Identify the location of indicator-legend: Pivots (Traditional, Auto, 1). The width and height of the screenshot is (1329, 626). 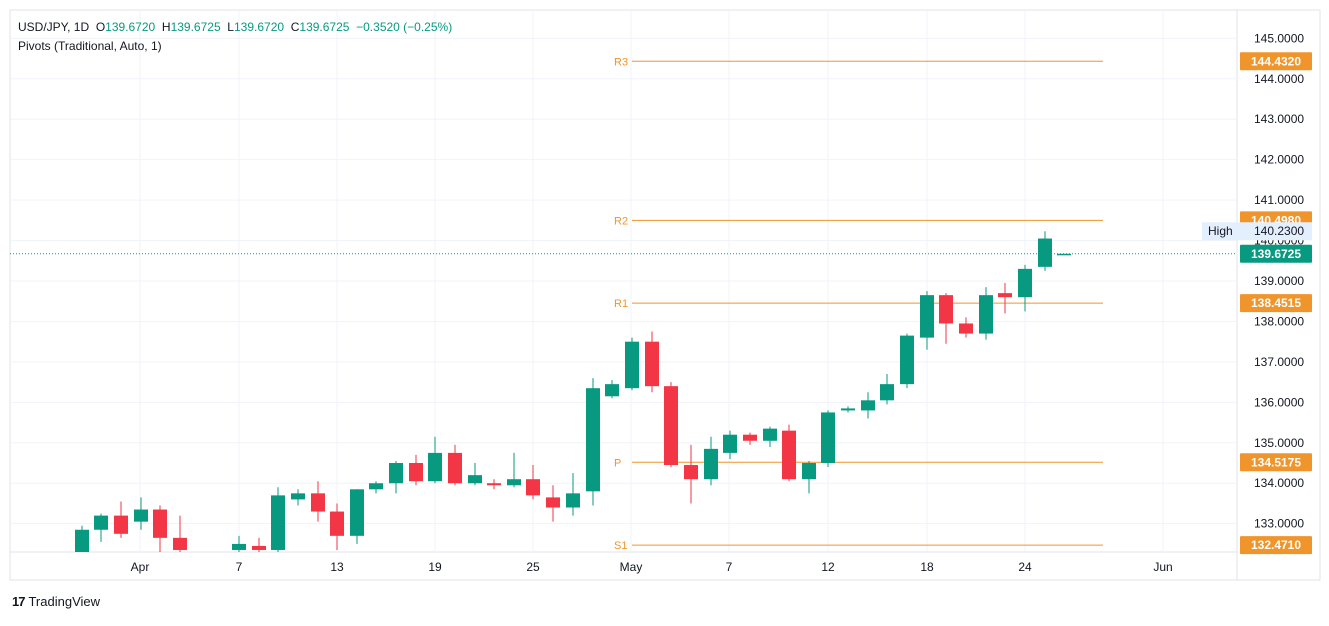
(90, 46).